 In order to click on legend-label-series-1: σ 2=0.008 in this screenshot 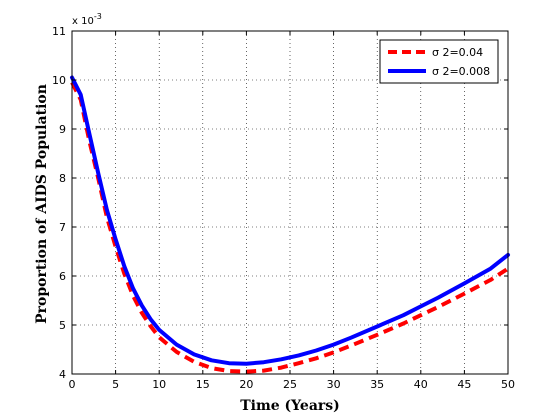, I will do `click(461, 71)`.